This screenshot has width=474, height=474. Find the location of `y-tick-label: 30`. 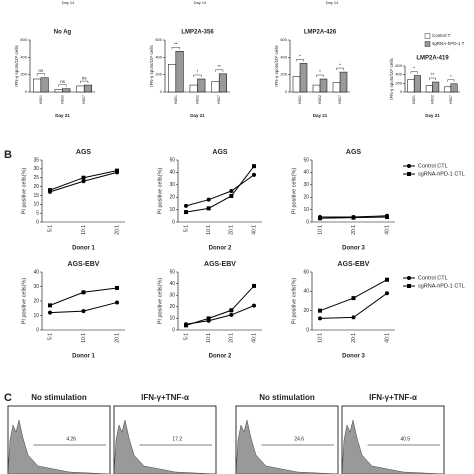

y-tick-label: 30 is located at coordinates (36, 287).